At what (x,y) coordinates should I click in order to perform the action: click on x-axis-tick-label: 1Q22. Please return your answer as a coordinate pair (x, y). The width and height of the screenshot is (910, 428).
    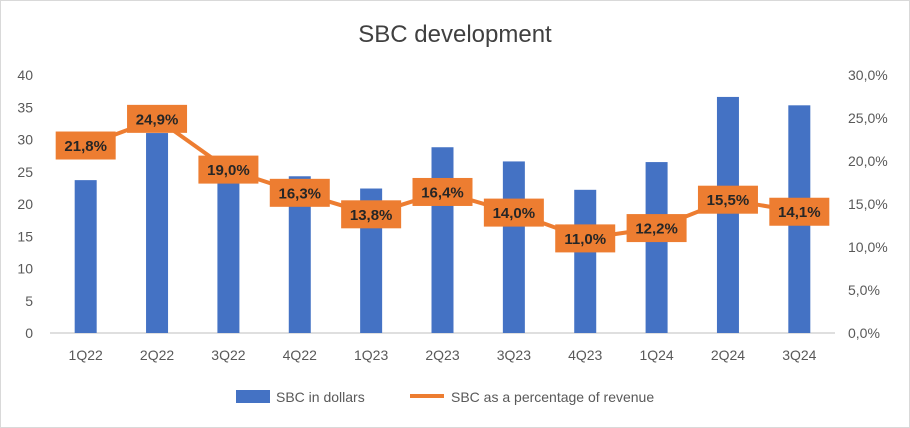
    Looking at the image, I should click on (86, 355).